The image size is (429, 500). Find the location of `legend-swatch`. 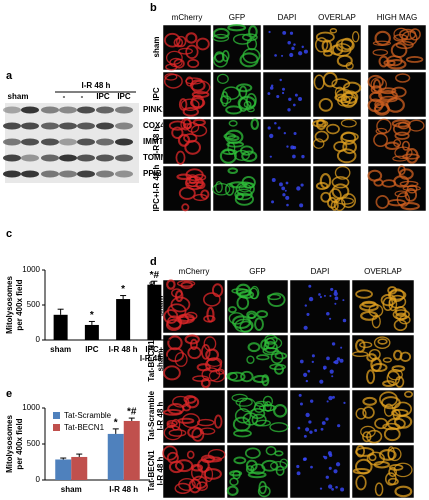

legend-swatch is located at coordinates (56, 427).